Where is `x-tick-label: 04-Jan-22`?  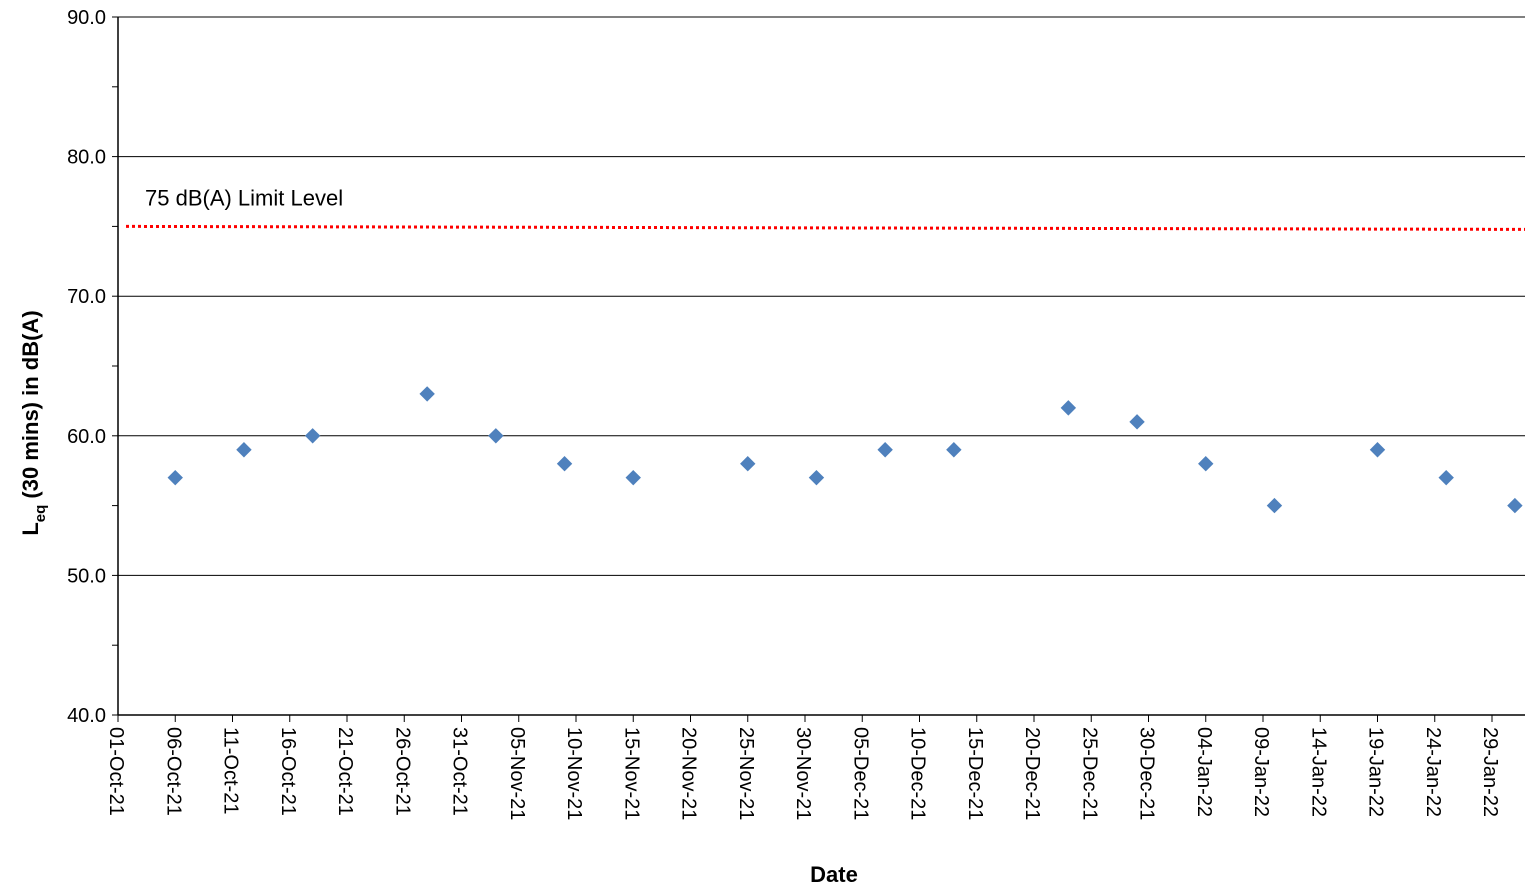
x-tick-label: 04-Jan-22 is located at coordinates (1204, 772).